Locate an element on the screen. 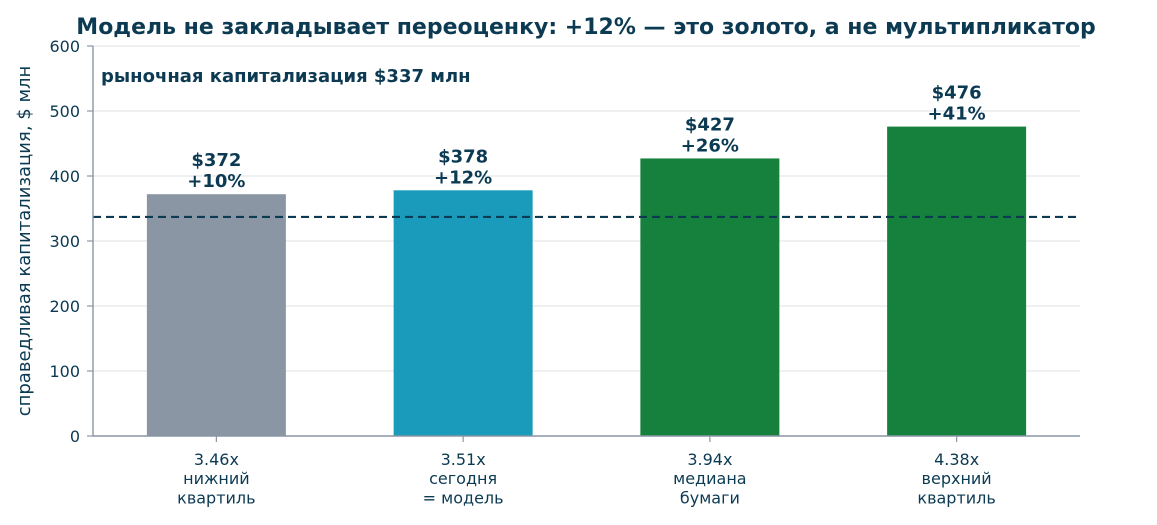 The image size is (1157, 525). value-label: $427 is located at coordinates (710, 124).